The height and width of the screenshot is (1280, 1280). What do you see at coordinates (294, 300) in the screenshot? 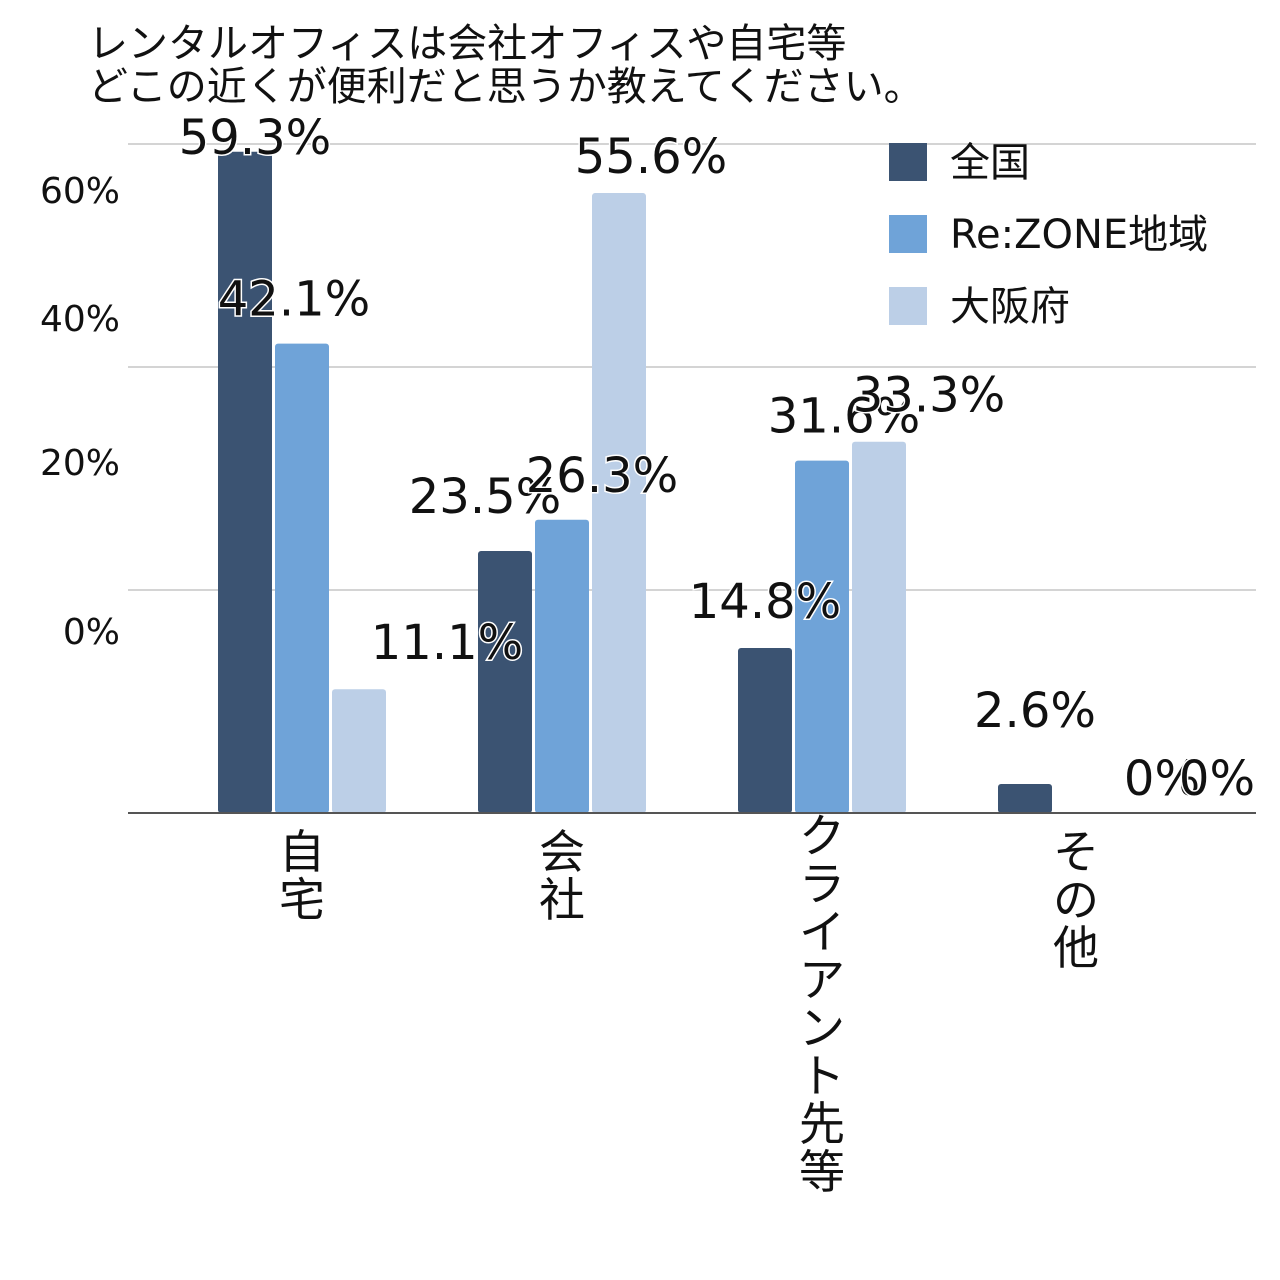
I see `data-label: 42.1%` at bounding box center [294, 300].